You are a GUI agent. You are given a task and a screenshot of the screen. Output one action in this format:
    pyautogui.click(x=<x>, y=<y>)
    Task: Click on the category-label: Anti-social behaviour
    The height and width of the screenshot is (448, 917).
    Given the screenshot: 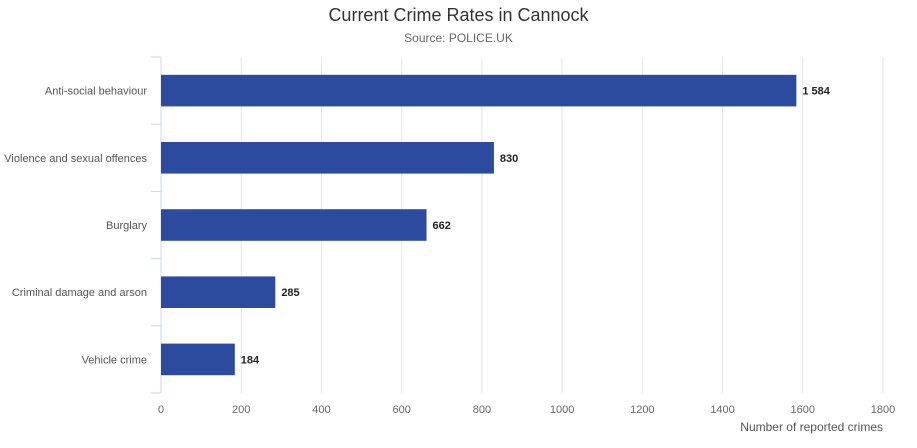 What is the action you would take?
    pyautogui.click(x=96, y=92)
    